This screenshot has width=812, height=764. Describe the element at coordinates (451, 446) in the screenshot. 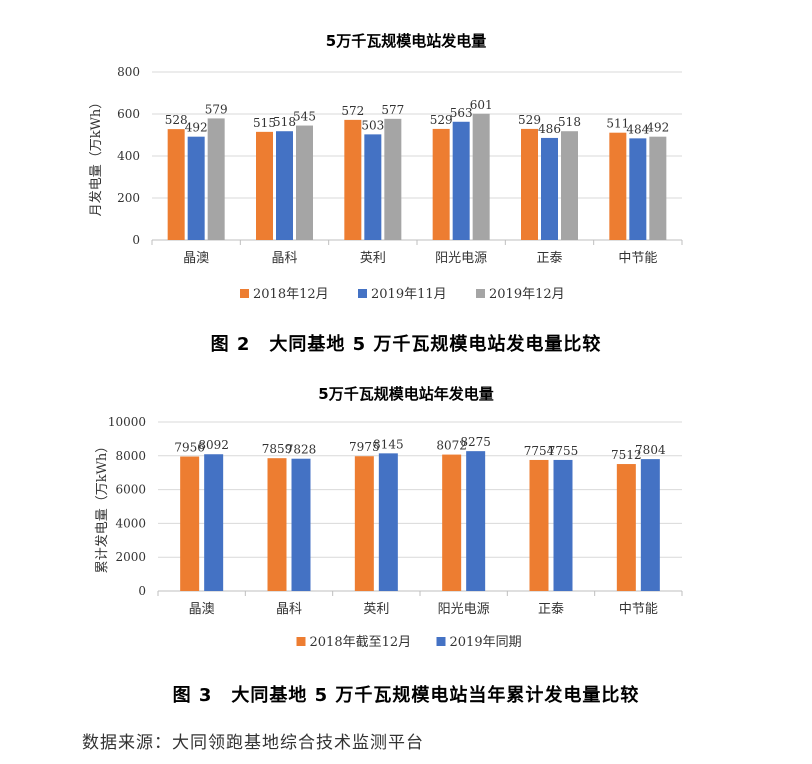

I see `data-label: 8072` at that location.